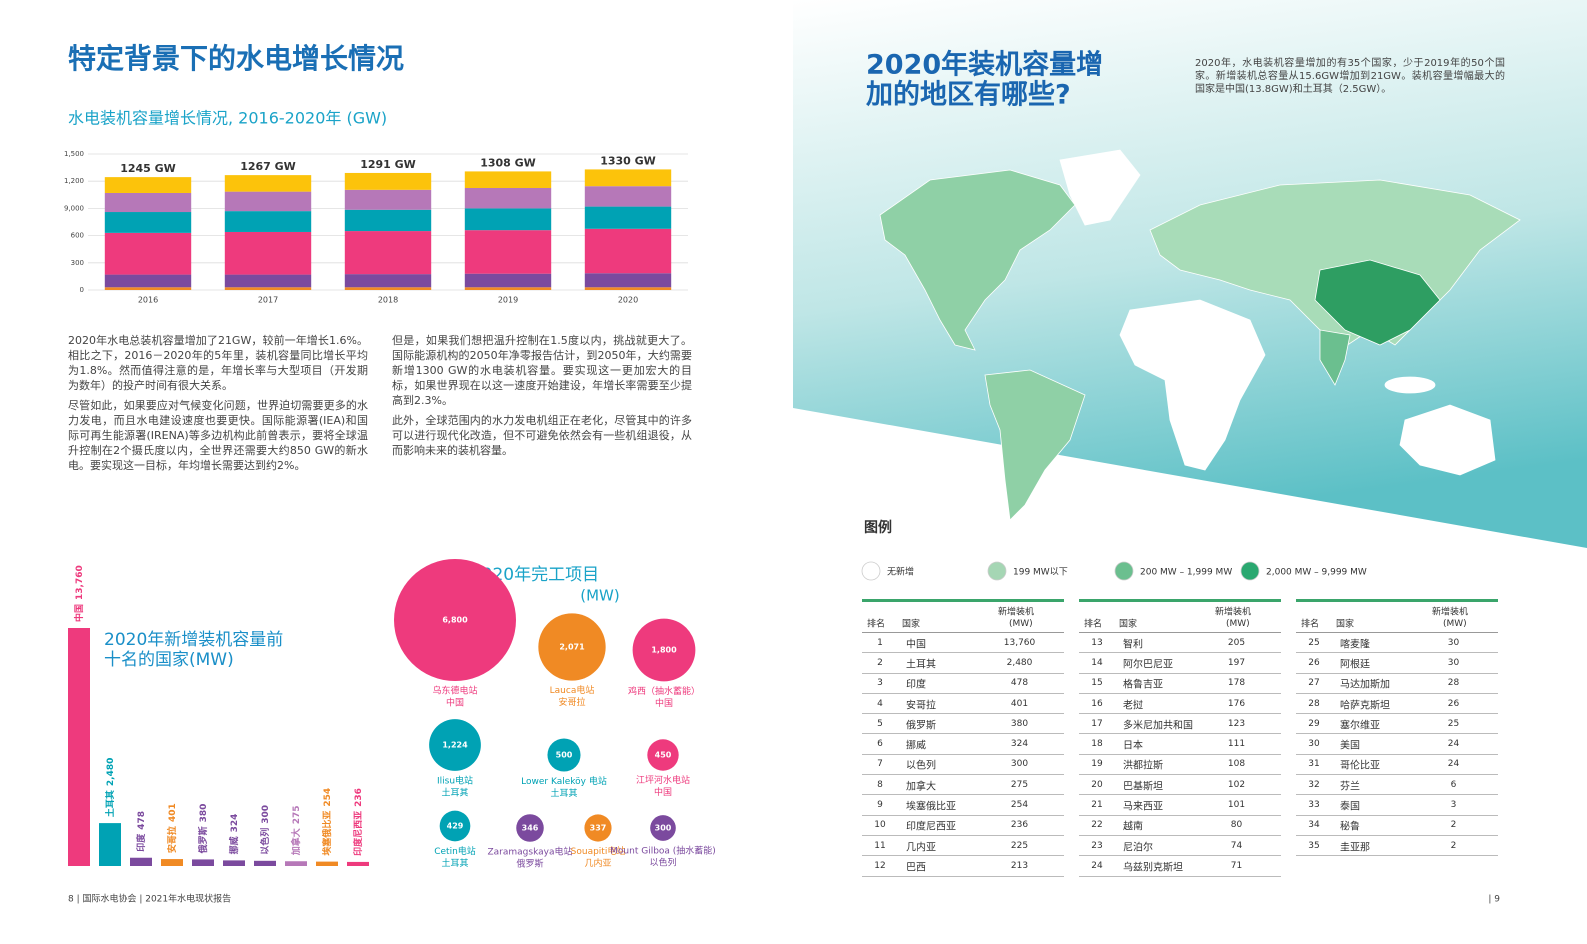 This screenshot has width=1587, height=944. Describe the element at coordinates (1453, 805) in the screenshot. I see `value: 3` at that location.